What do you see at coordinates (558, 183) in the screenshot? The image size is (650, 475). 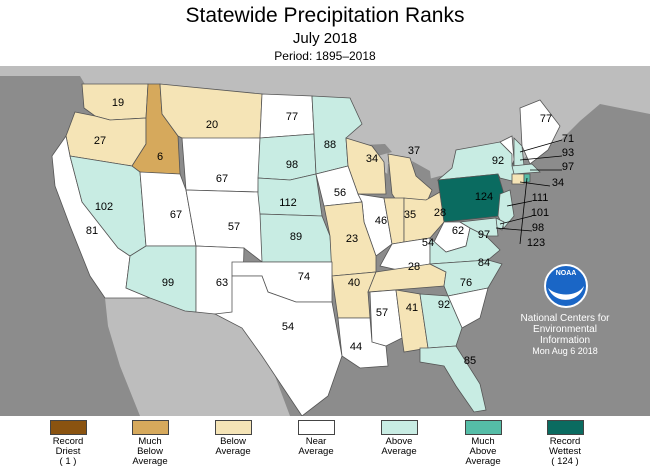 I see `rank-label-ct: 34` at bounding box center [558, 183].